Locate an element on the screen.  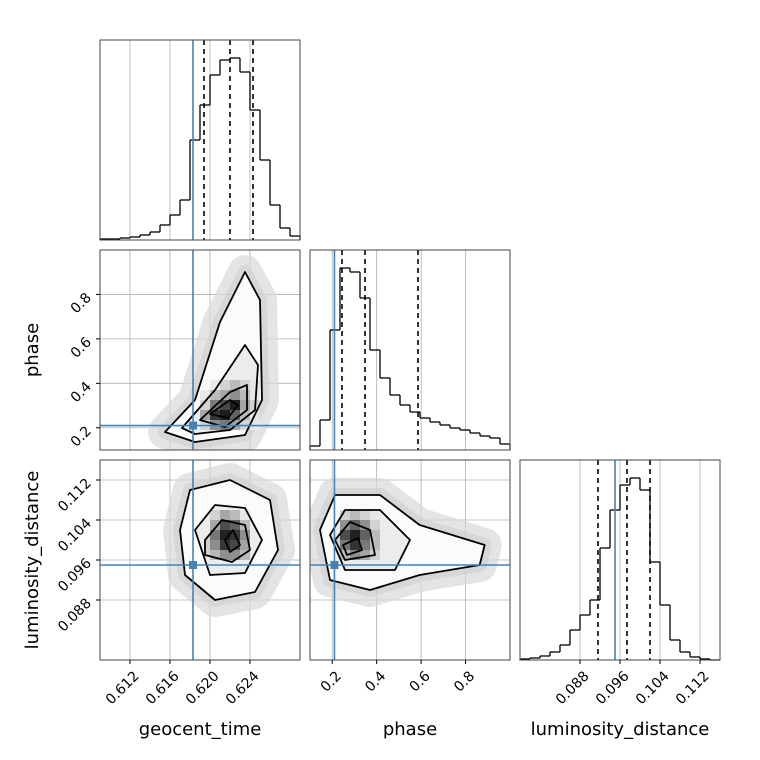
x-axis-label: geocent_time is located at coordinates (200, 729).